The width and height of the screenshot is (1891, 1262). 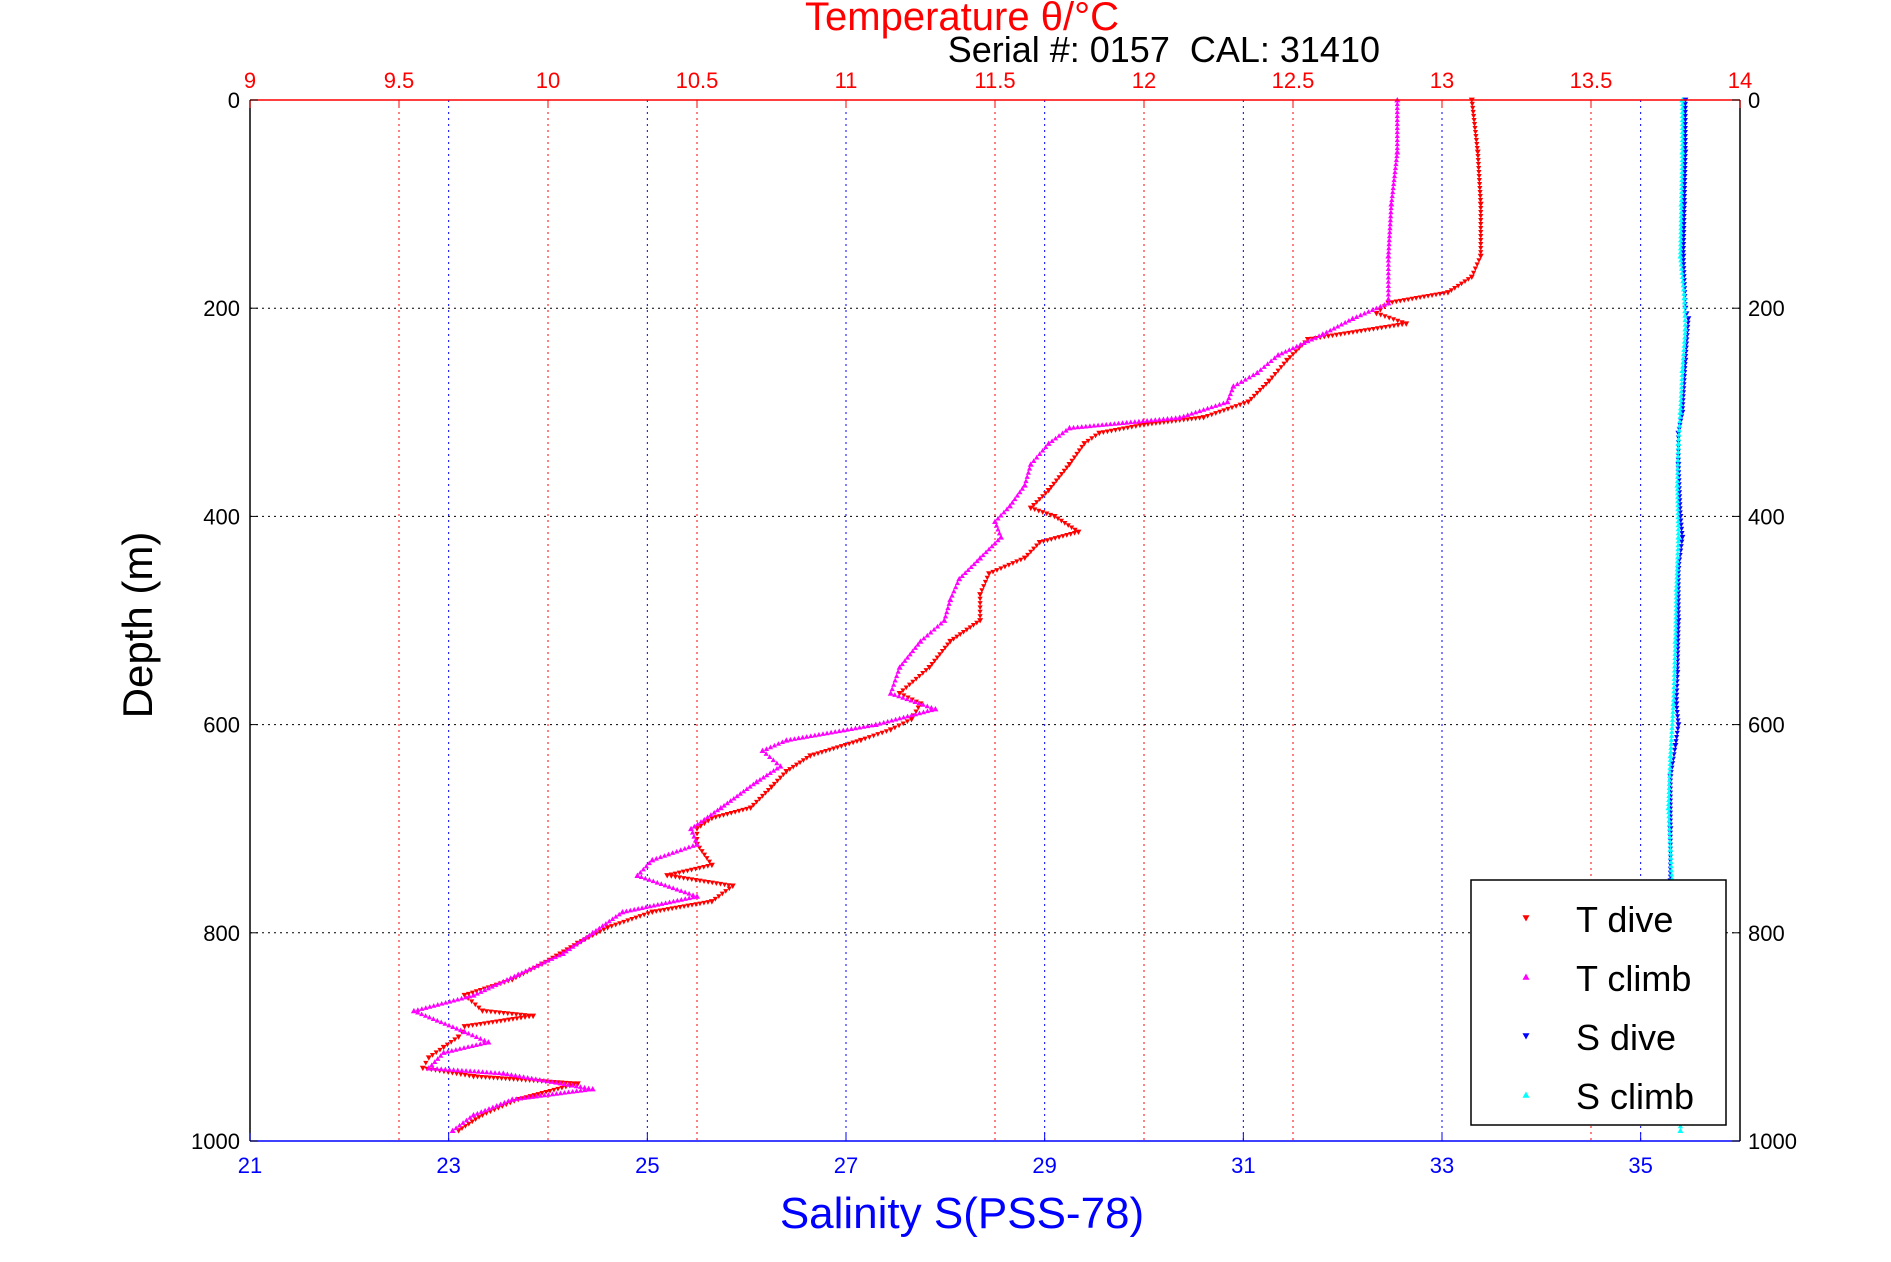 What do you see at coordinates (221, 725) in the screenshot?
I see `depth-tick-label-left: 600` at bounding box center [221, 725].